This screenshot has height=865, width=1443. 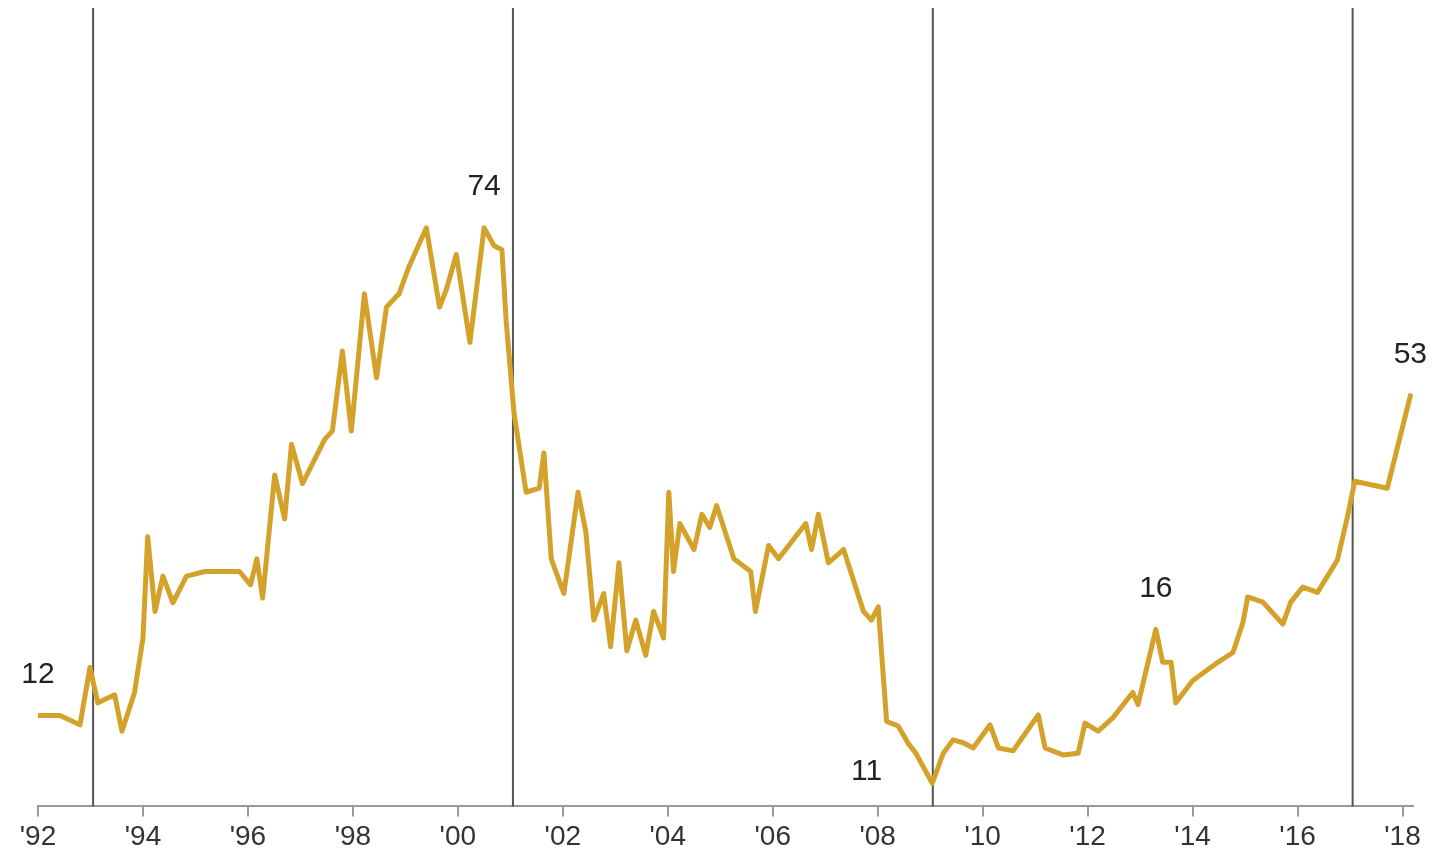 I want to click on x-tick-label: '98, so click(x=353, y=835).